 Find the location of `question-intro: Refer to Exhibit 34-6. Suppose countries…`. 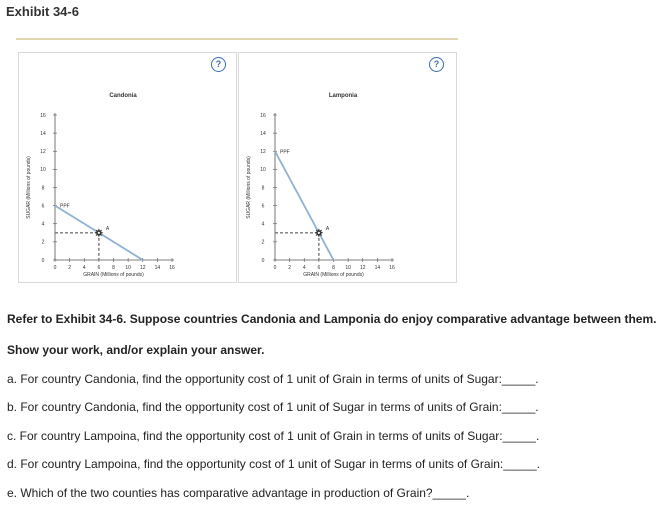

question-intro: Refer to Exhibit 34-6. Suppose countries… is located at coordinates (332, 319).